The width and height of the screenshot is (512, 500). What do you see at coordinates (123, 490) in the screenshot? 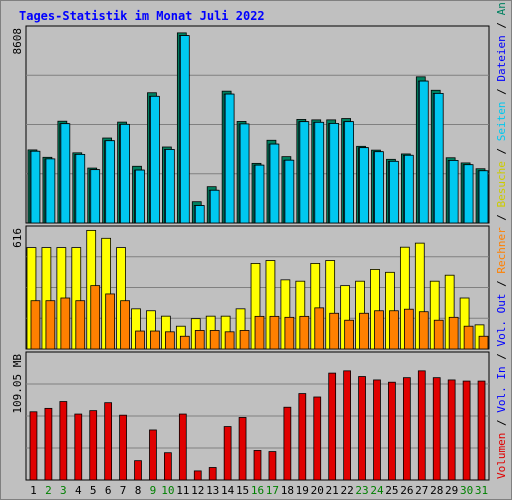
I see `x-tick-label: 7` at bounding box center [123, 490].